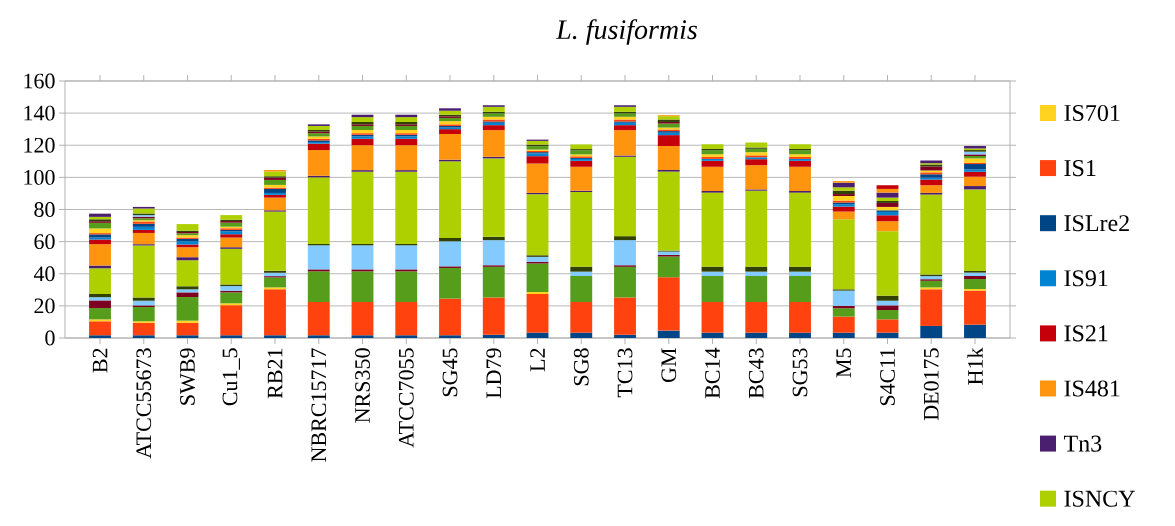 This screenshot has height=526, width=1175. What do you see at coordinates (1086, 333) in the screenshot?
I see `legend-label: IS21` at bounding box center [1086, 333].